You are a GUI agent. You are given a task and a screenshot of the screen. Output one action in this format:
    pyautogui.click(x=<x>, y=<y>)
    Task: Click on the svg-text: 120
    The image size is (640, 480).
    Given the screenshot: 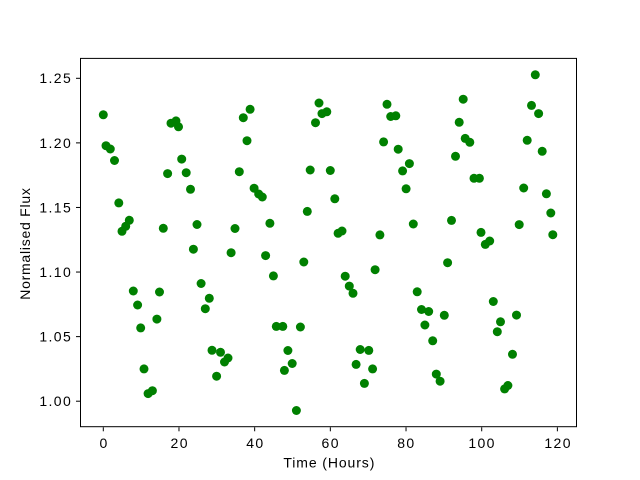 What is the action you would take?
    pyautogui.click(x=558, y=443)
    